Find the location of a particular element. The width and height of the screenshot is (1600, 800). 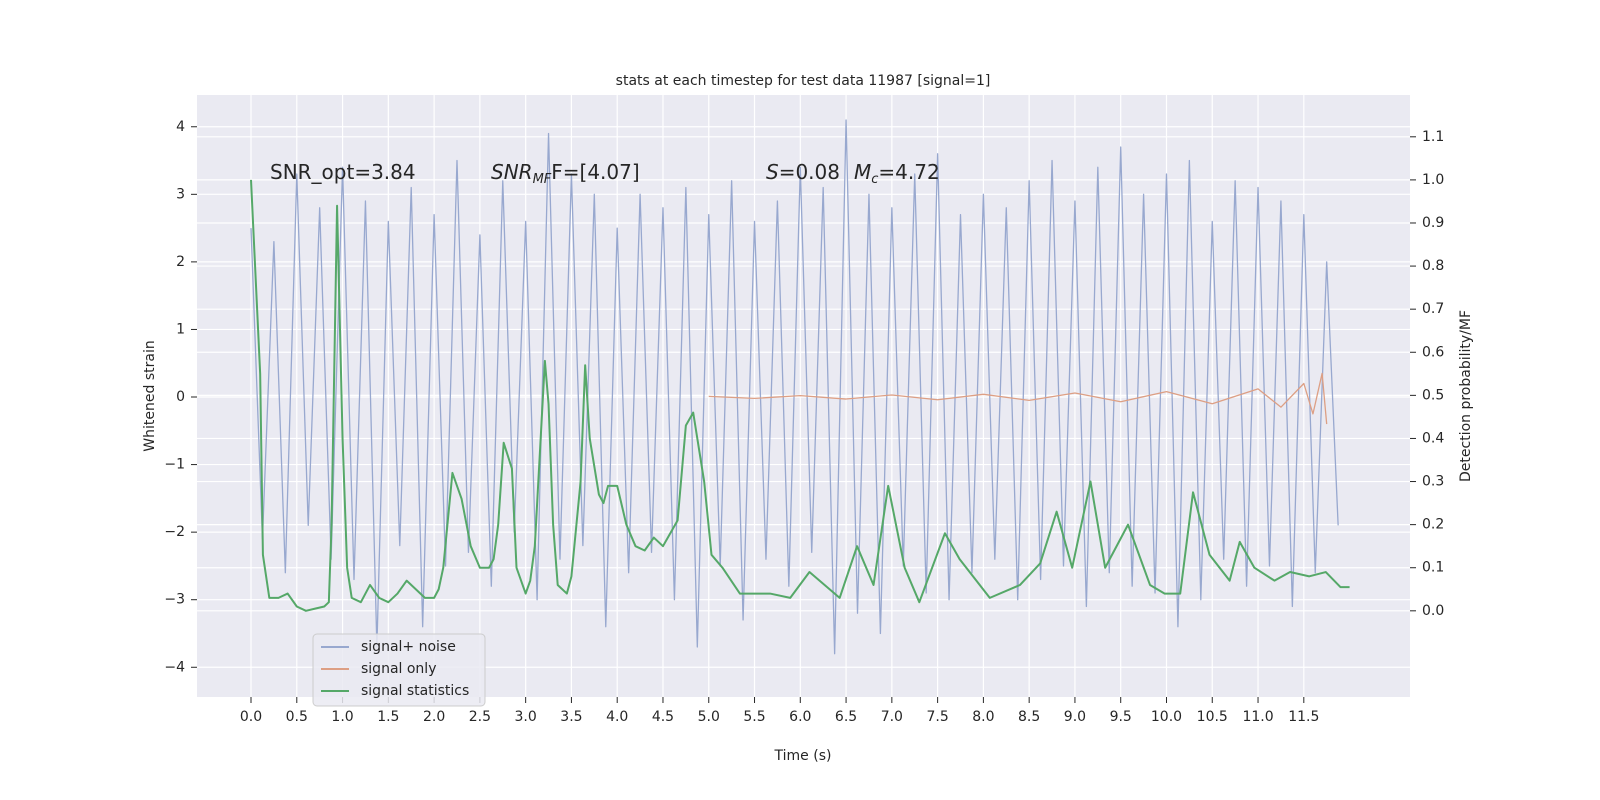

y2-tick-label: 0.2 is located at coordinates (1433, 525).